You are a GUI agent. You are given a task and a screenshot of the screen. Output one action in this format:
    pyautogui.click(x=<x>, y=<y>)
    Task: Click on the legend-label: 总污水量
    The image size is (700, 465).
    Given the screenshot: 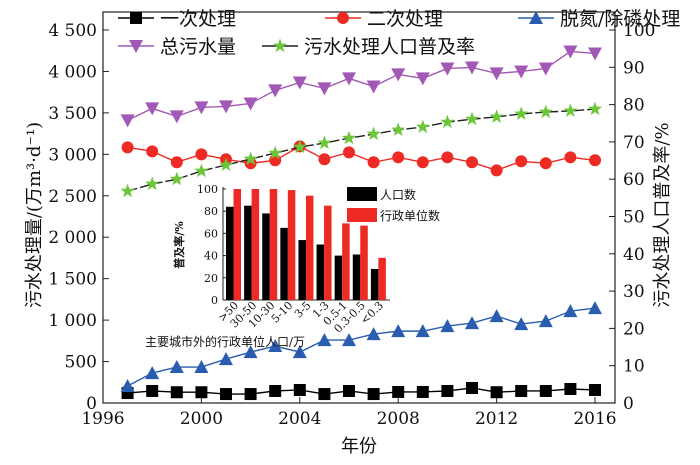 What is the action you would take?
    pyautogui.click(x=198, y=47)
    